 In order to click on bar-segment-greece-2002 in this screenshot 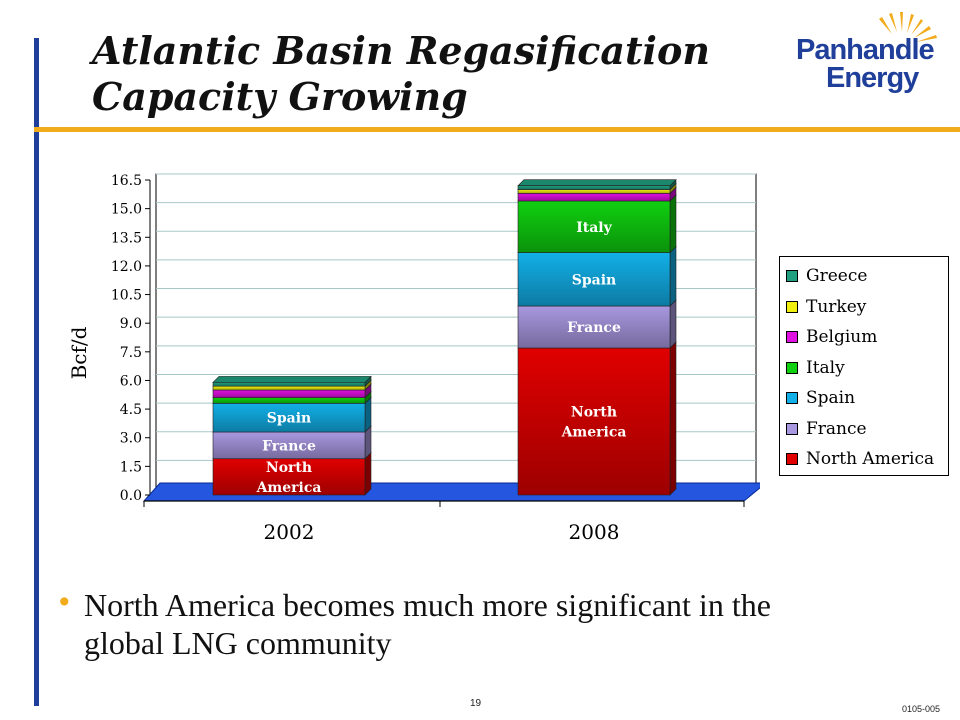, I will do `click(292, 381)`.